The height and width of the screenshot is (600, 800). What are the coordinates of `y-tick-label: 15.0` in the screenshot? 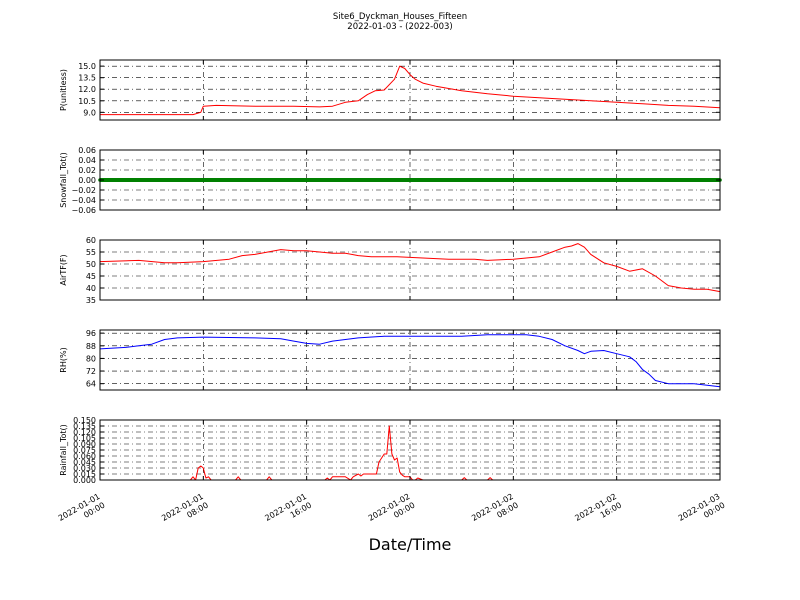 It's located at (87, 66).